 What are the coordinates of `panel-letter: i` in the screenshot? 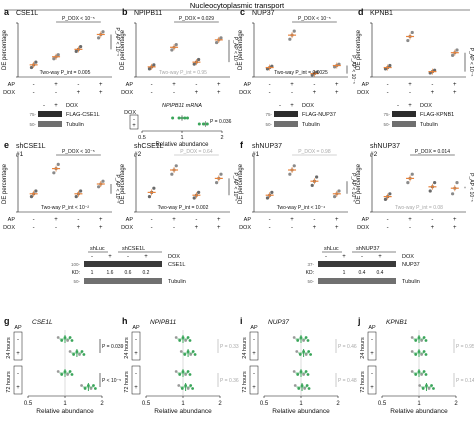 It's located at (241, 321).